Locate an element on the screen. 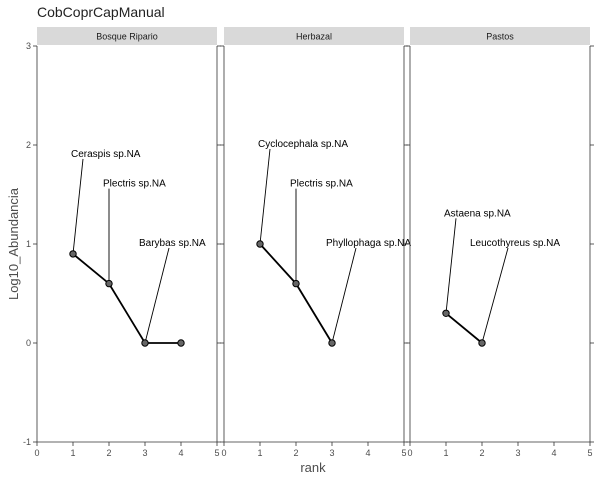 This screenshot has height=480, width=600. chart-title: CobCoprCapManual is located at coordinates (101, 12).